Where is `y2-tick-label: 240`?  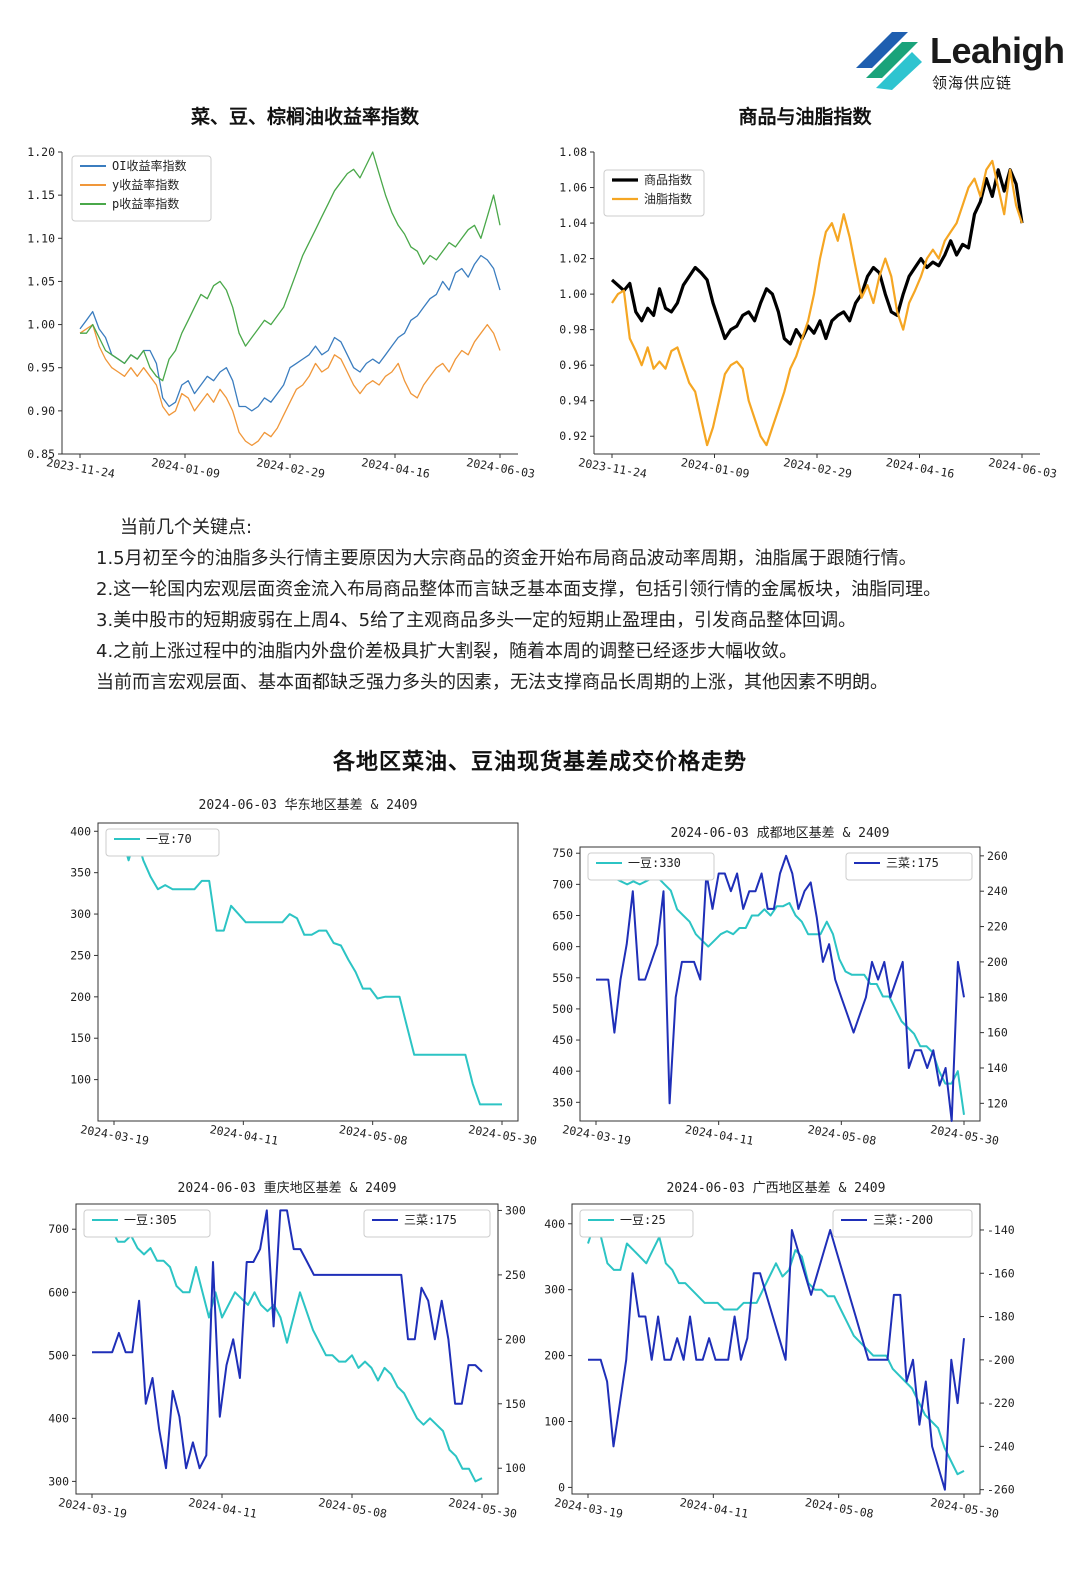
y2-tick-label: 240 is located at coordinates (997, 891).